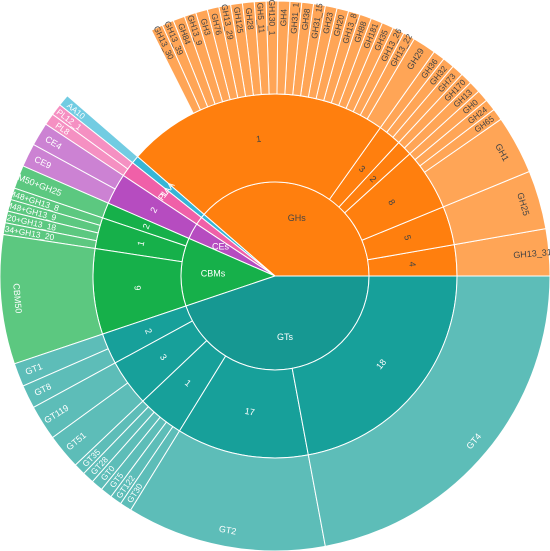 The image size is (550, 551). What do you see at coordinates (391, 203) in the screenshot?
I see `ring2-ghs-2-label: 8` at bounding box center [391, 203].